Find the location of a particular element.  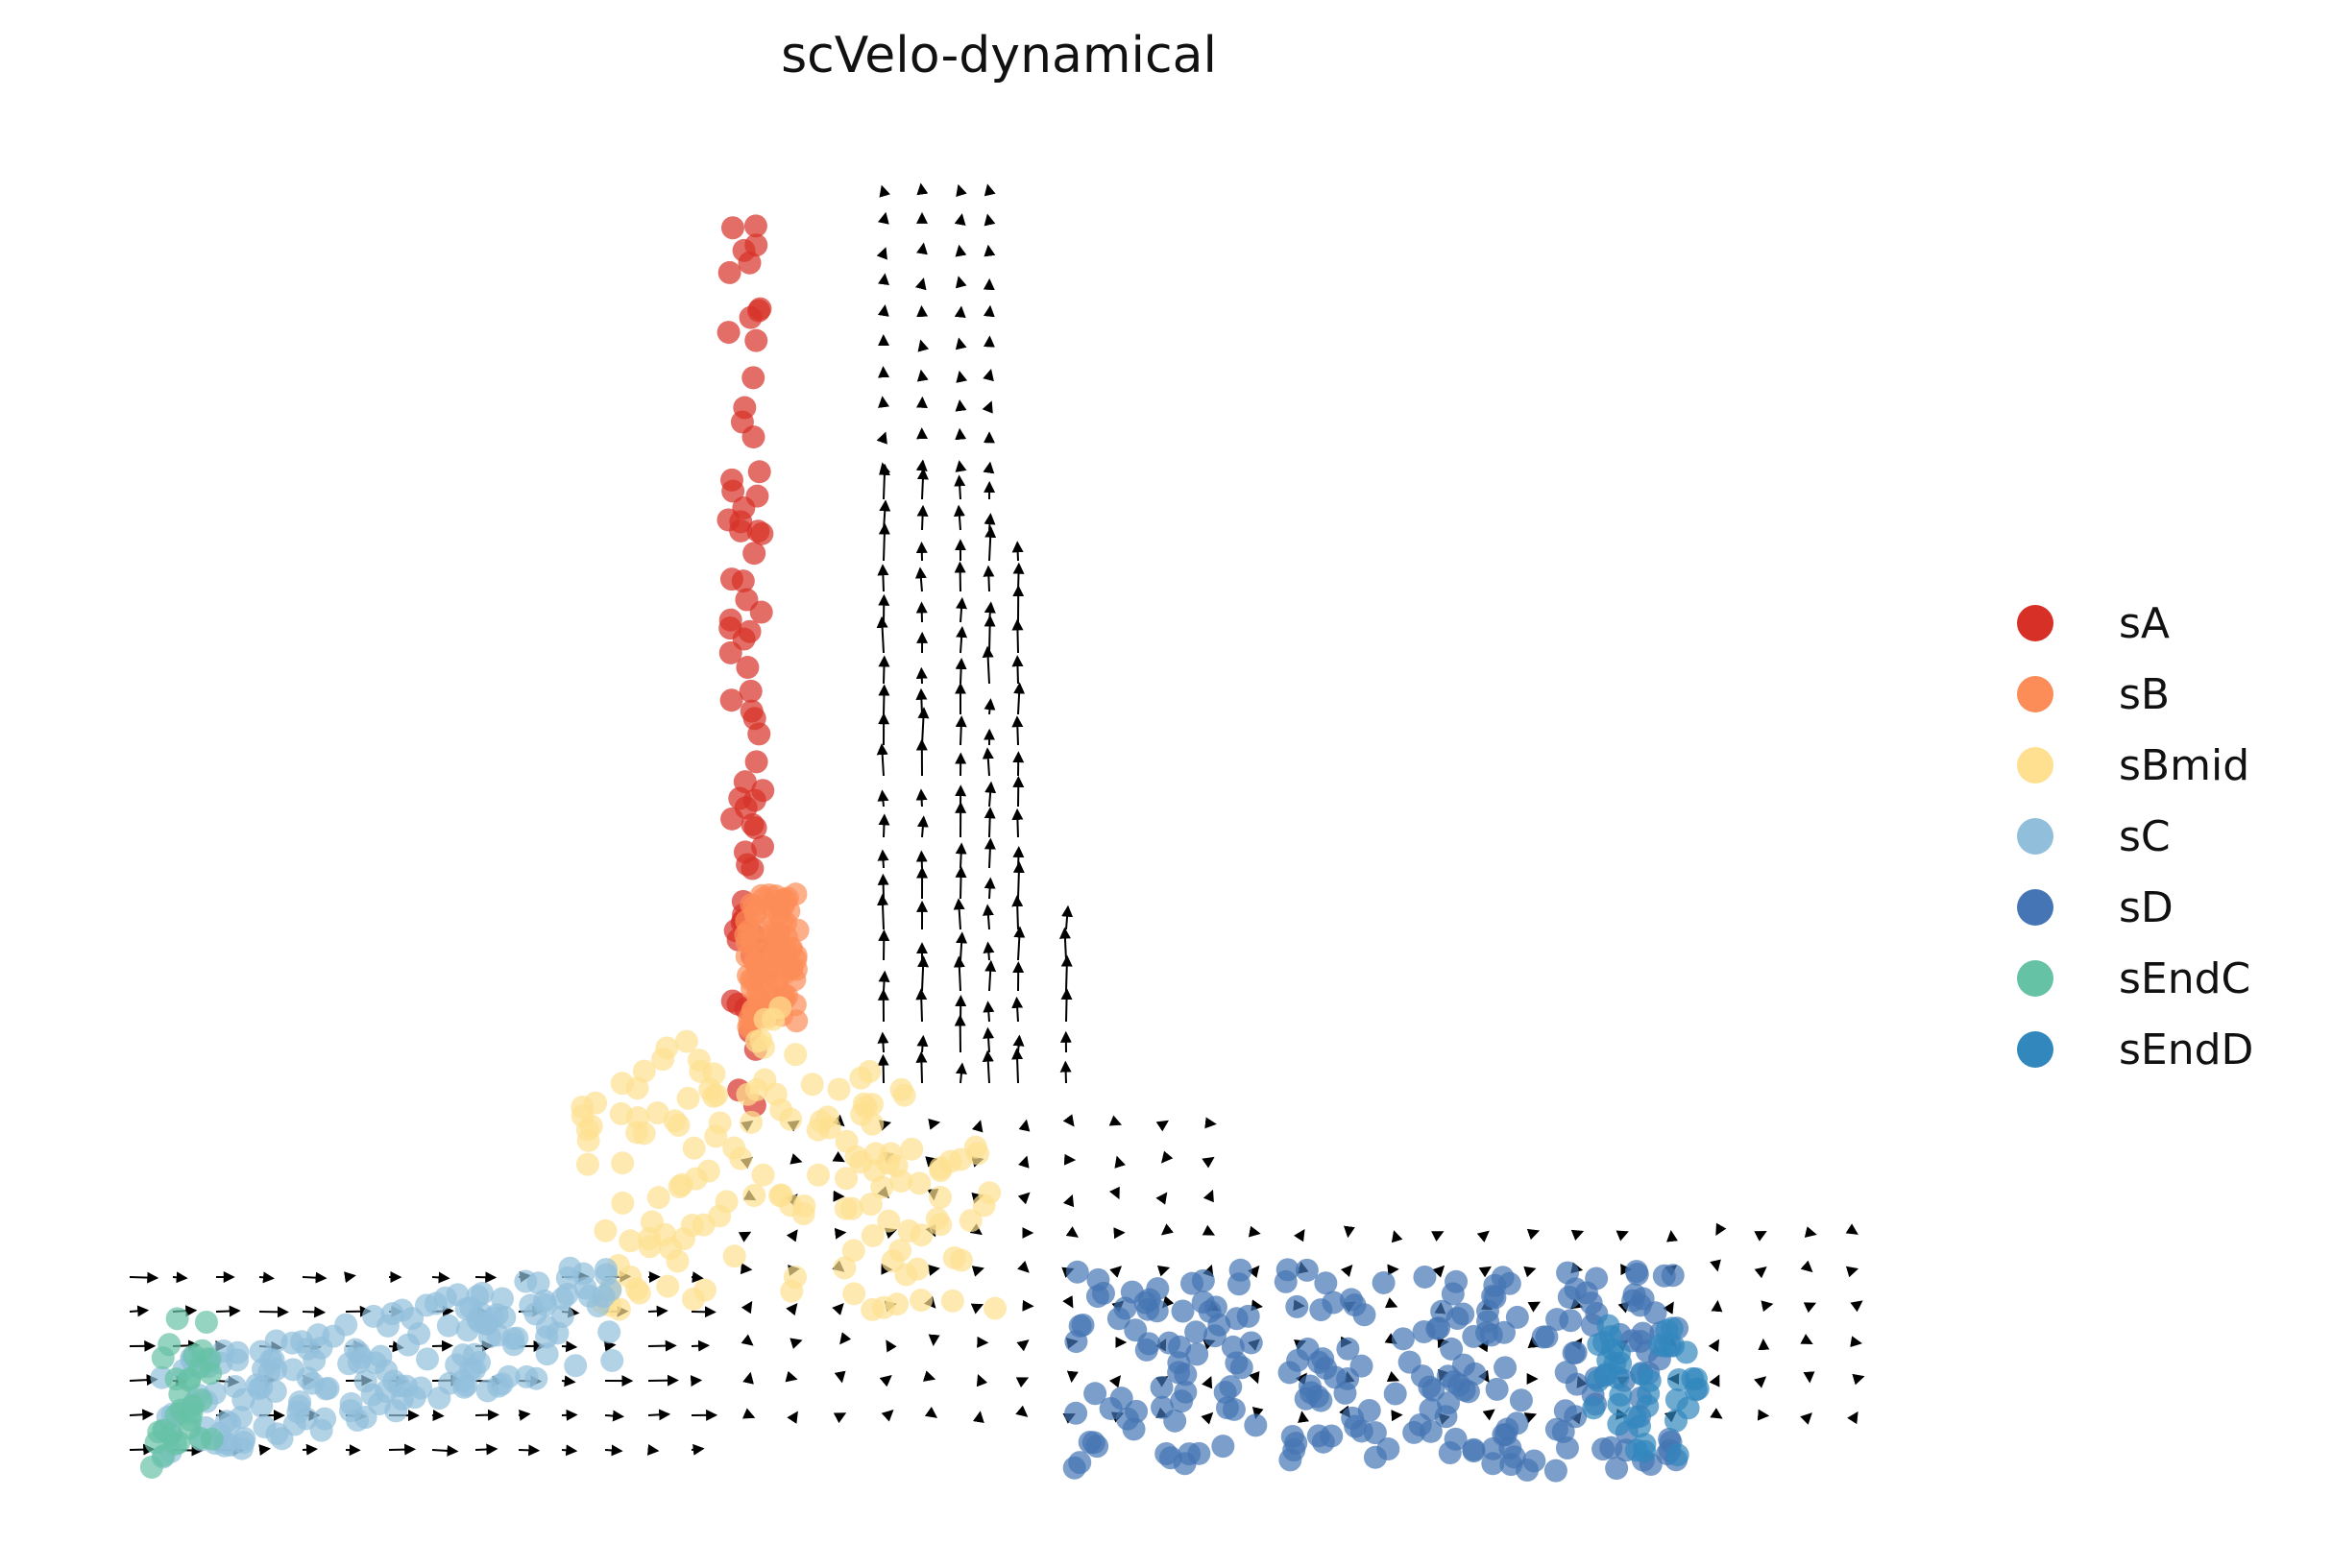

series-sB is located at coordinates (772, 960).